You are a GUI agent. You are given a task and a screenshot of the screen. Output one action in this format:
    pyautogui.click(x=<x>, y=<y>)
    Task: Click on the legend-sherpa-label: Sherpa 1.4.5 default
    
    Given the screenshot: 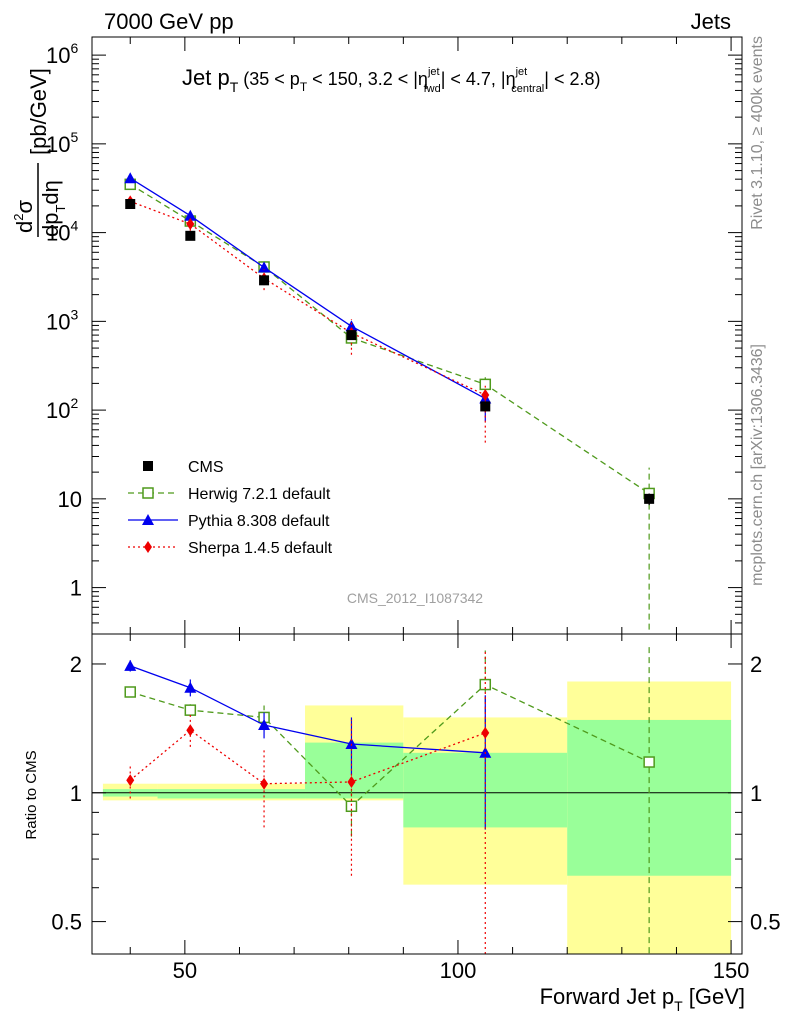 What is the action you would take?
    pyautogui.click(x=260, y=548)
    